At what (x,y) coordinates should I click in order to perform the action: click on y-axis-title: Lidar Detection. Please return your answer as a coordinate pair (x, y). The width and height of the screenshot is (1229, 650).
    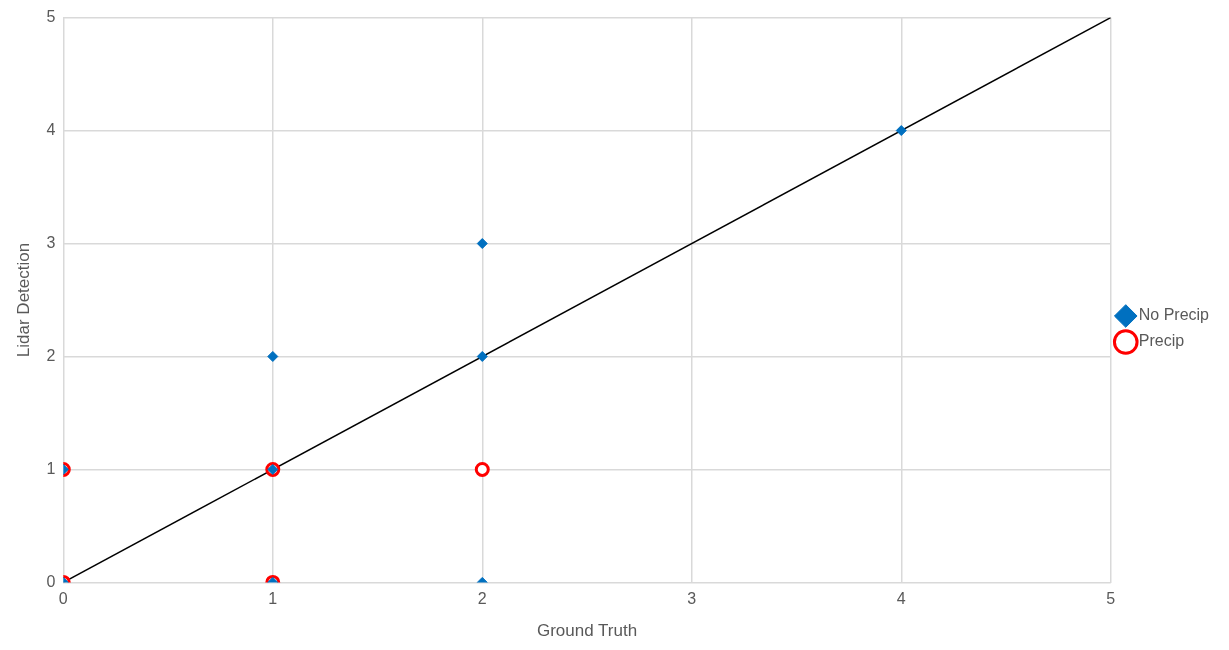
    Looking at the image, I should click on (23, 300).